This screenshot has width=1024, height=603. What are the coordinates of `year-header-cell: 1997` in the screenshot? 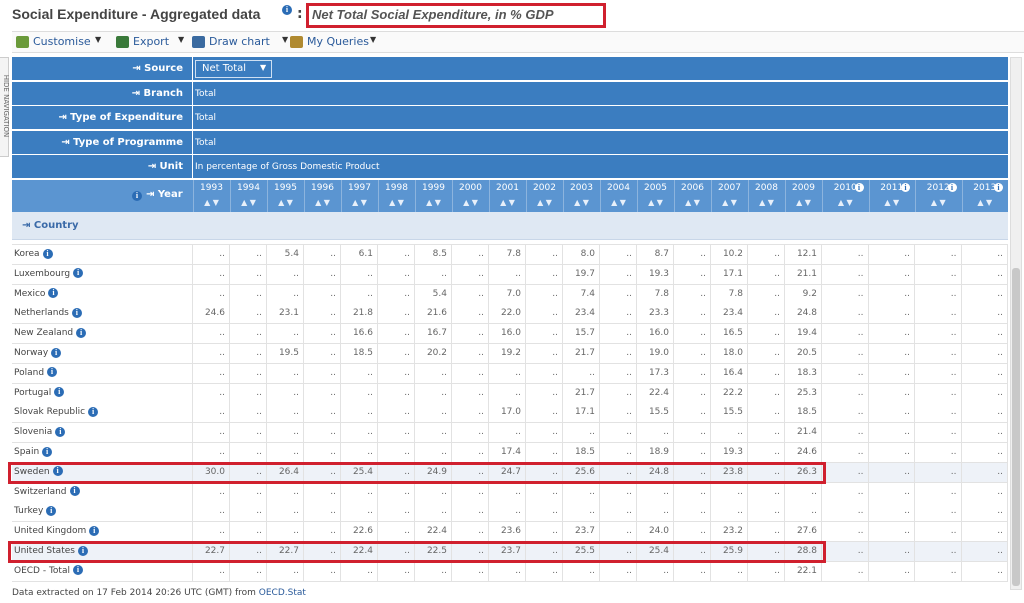 It's located at (359, 188).